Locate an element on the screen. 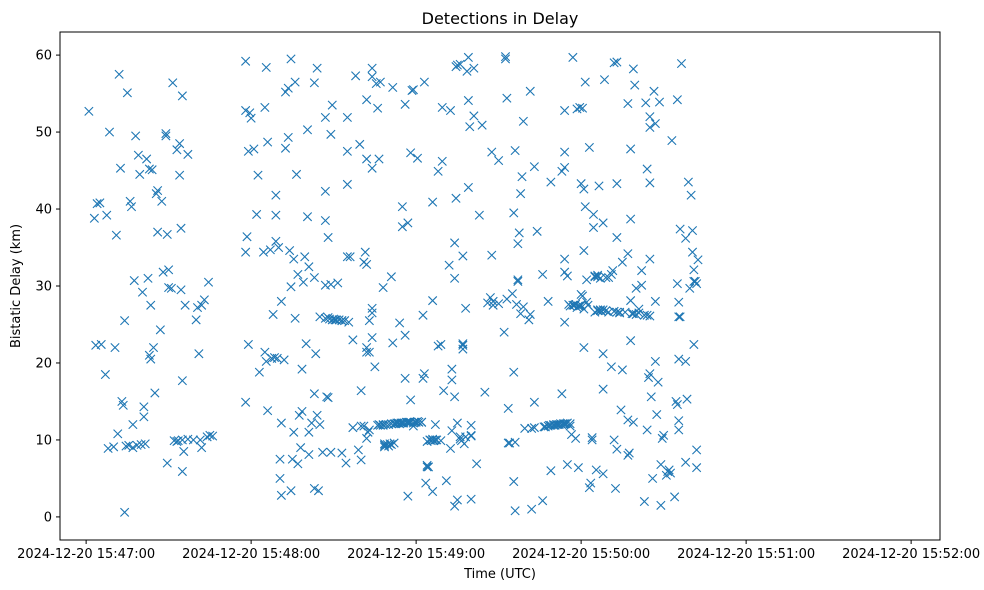 The height and width of the screenshot is (590, 984). y-tick-label: 40 is located at coordinates (43, 210).